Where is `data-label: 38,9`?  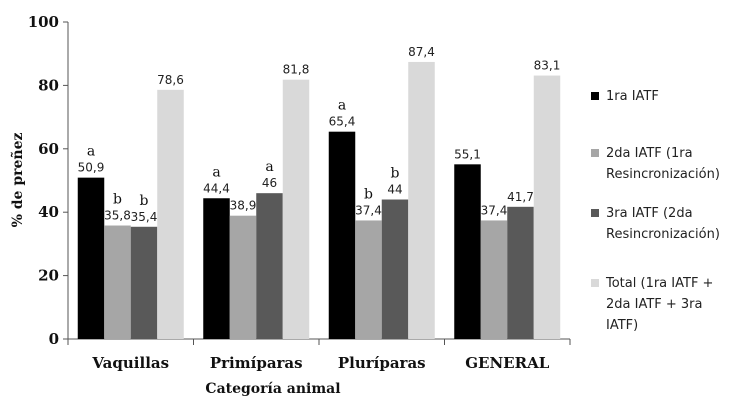 data-label: 38,9 is located at coordinates (243, 206).